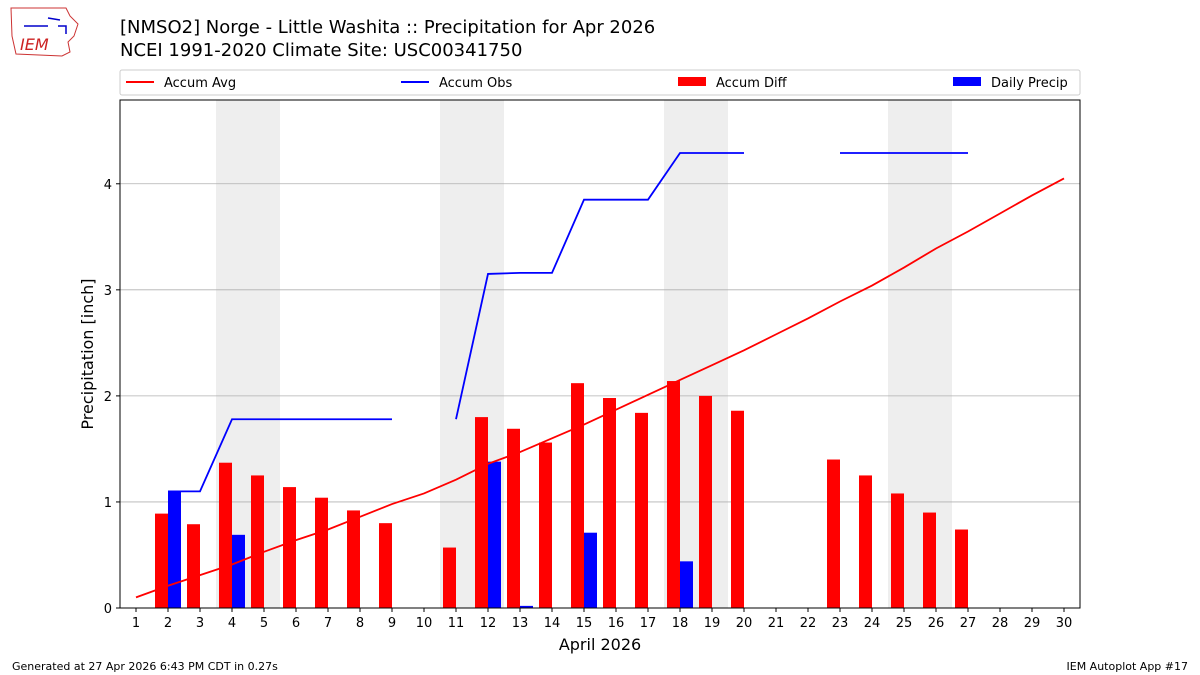 The width and height of the screenshot is (1200, 675). I want to click on x-tick-label: 3, so click(200, 623).